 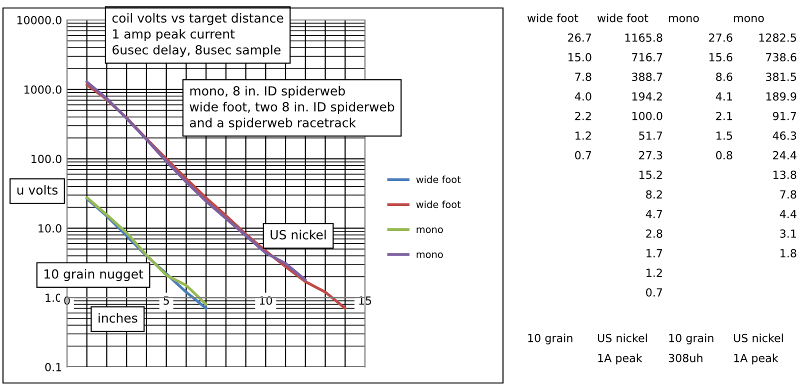 What do you see at coordinates (720, 57) in the screenshot?
I see `text: 15.6` at bounding box center [720, 57].